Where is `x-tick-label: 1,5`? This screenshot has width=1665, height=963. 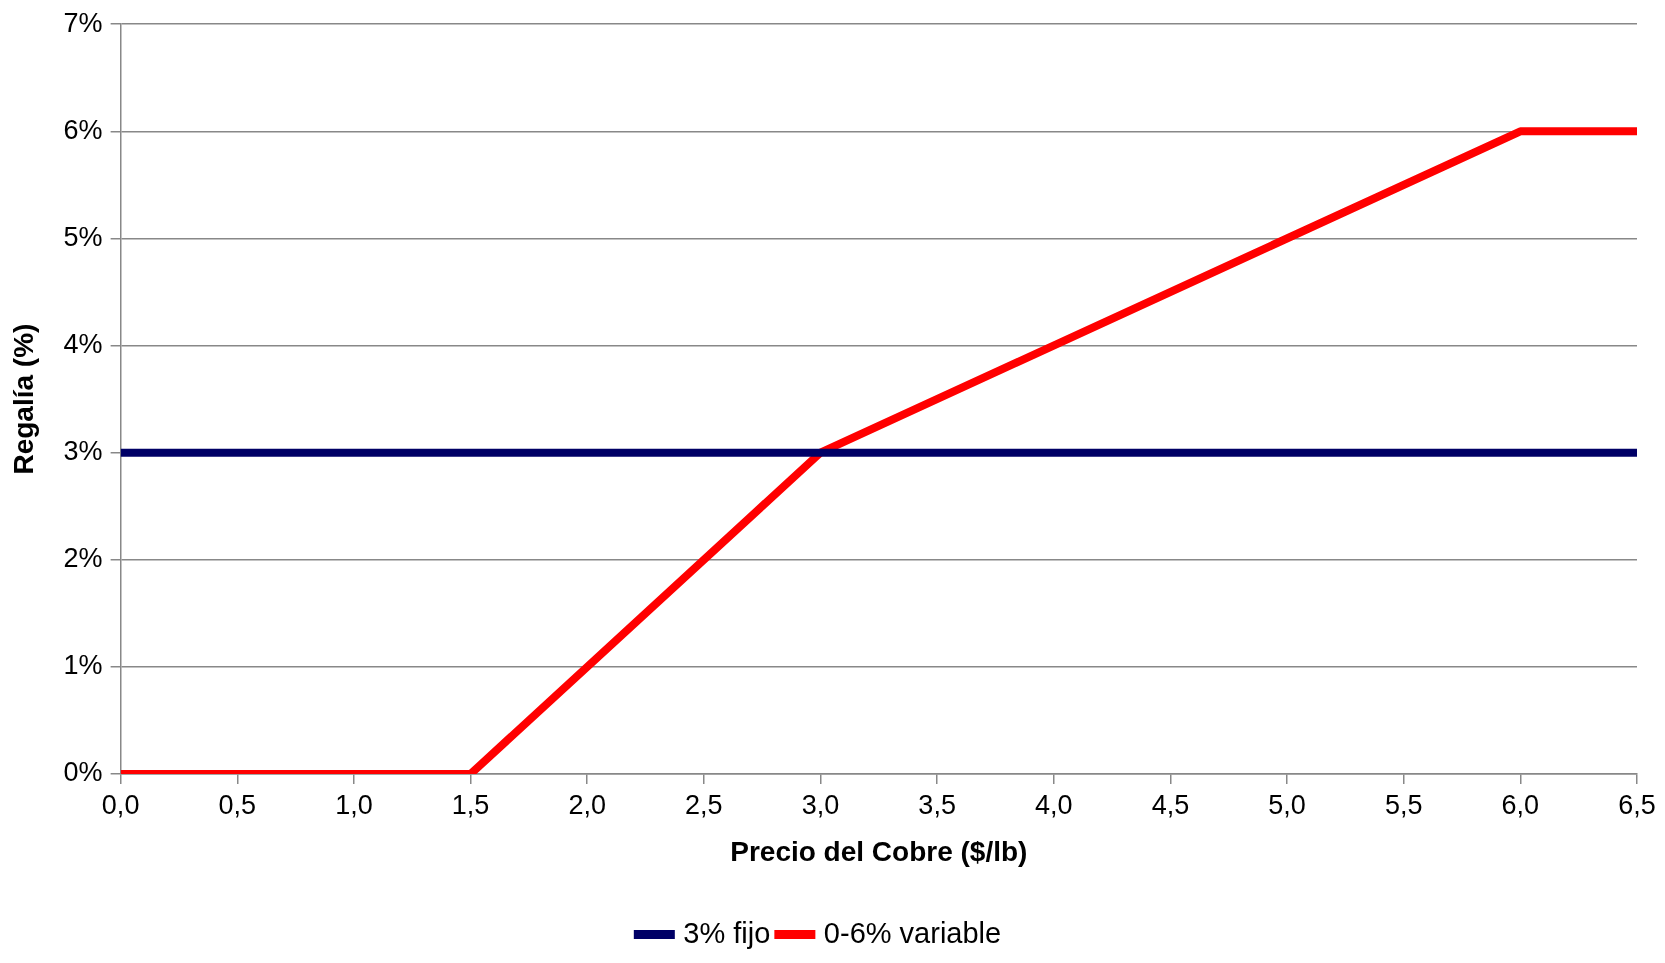 x-tick-label: 1,5 is located at coordinates (470, 804).